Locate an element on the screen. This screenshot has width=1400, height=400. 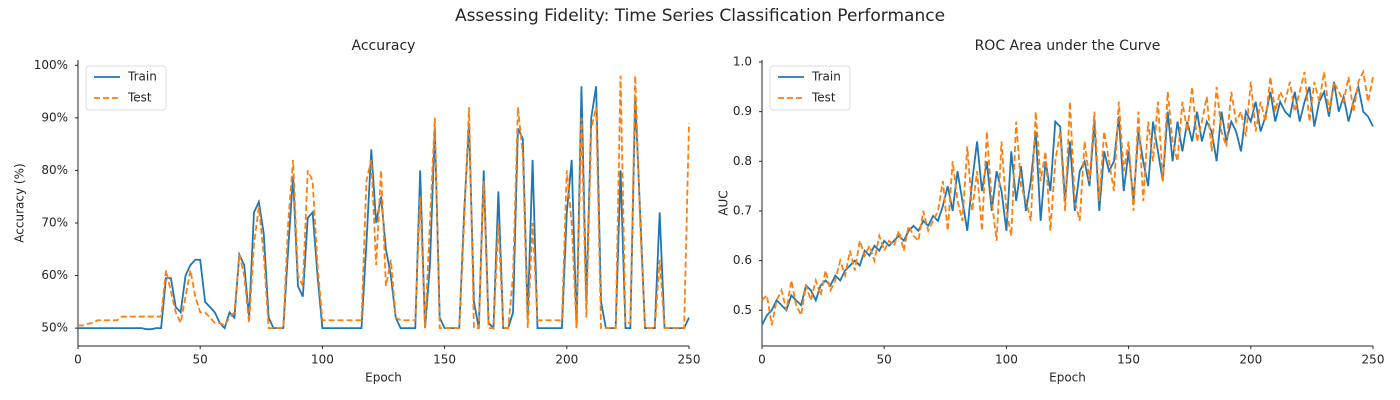
y-tick-label: 0.7 is located at coordinates (742, 210).